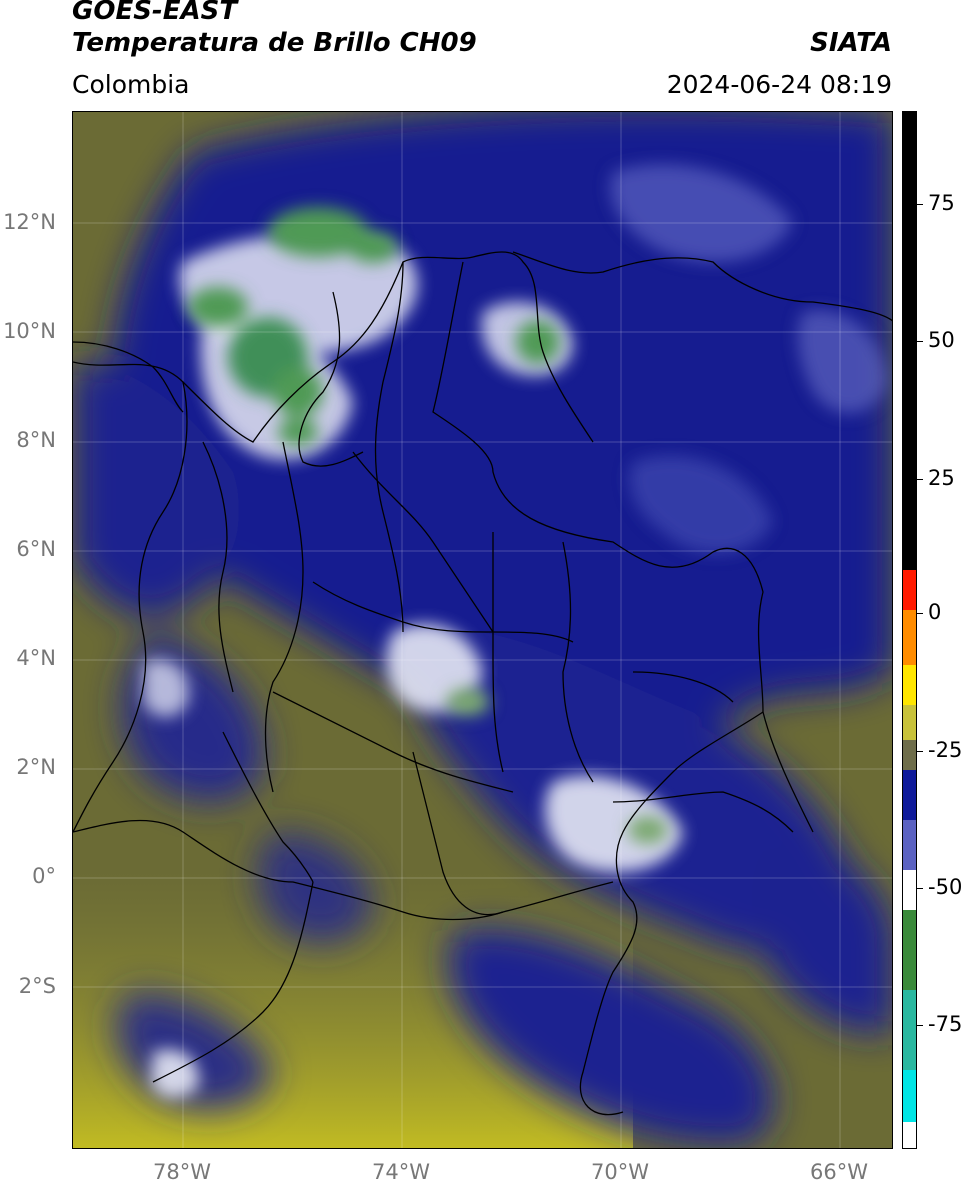  I want to click on cbar-label-50: 50, so click(941, 340).